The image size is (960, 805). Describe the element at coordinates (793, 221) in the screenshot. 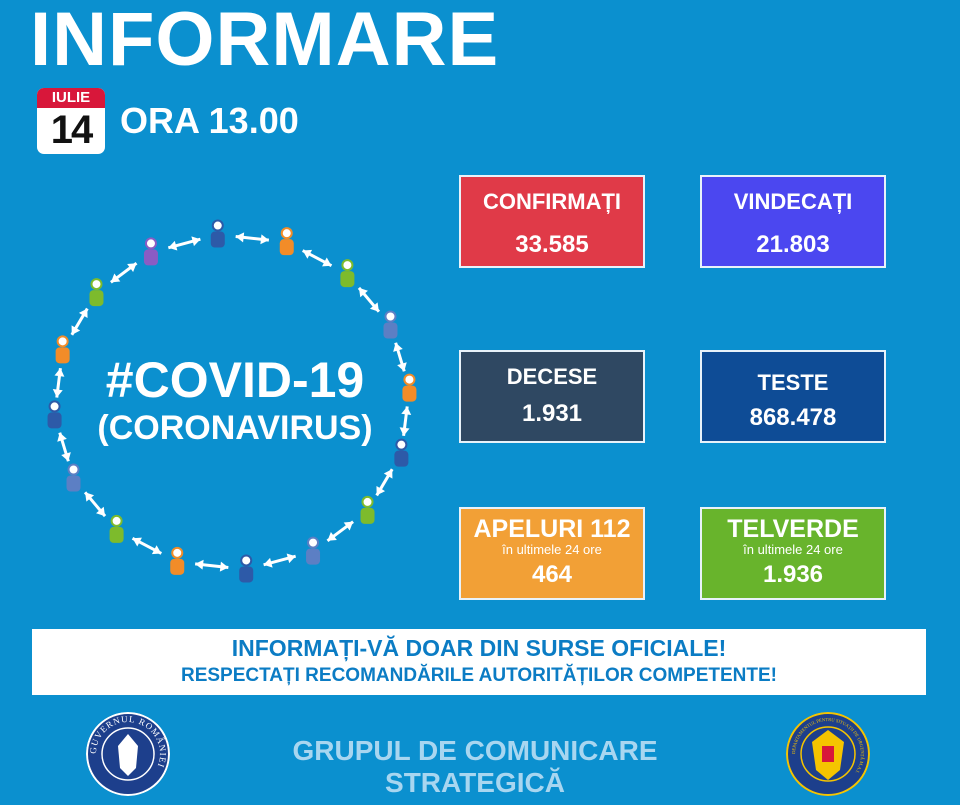

I see `stat-vindecati: VINDECAȚI 21.803` at that location.